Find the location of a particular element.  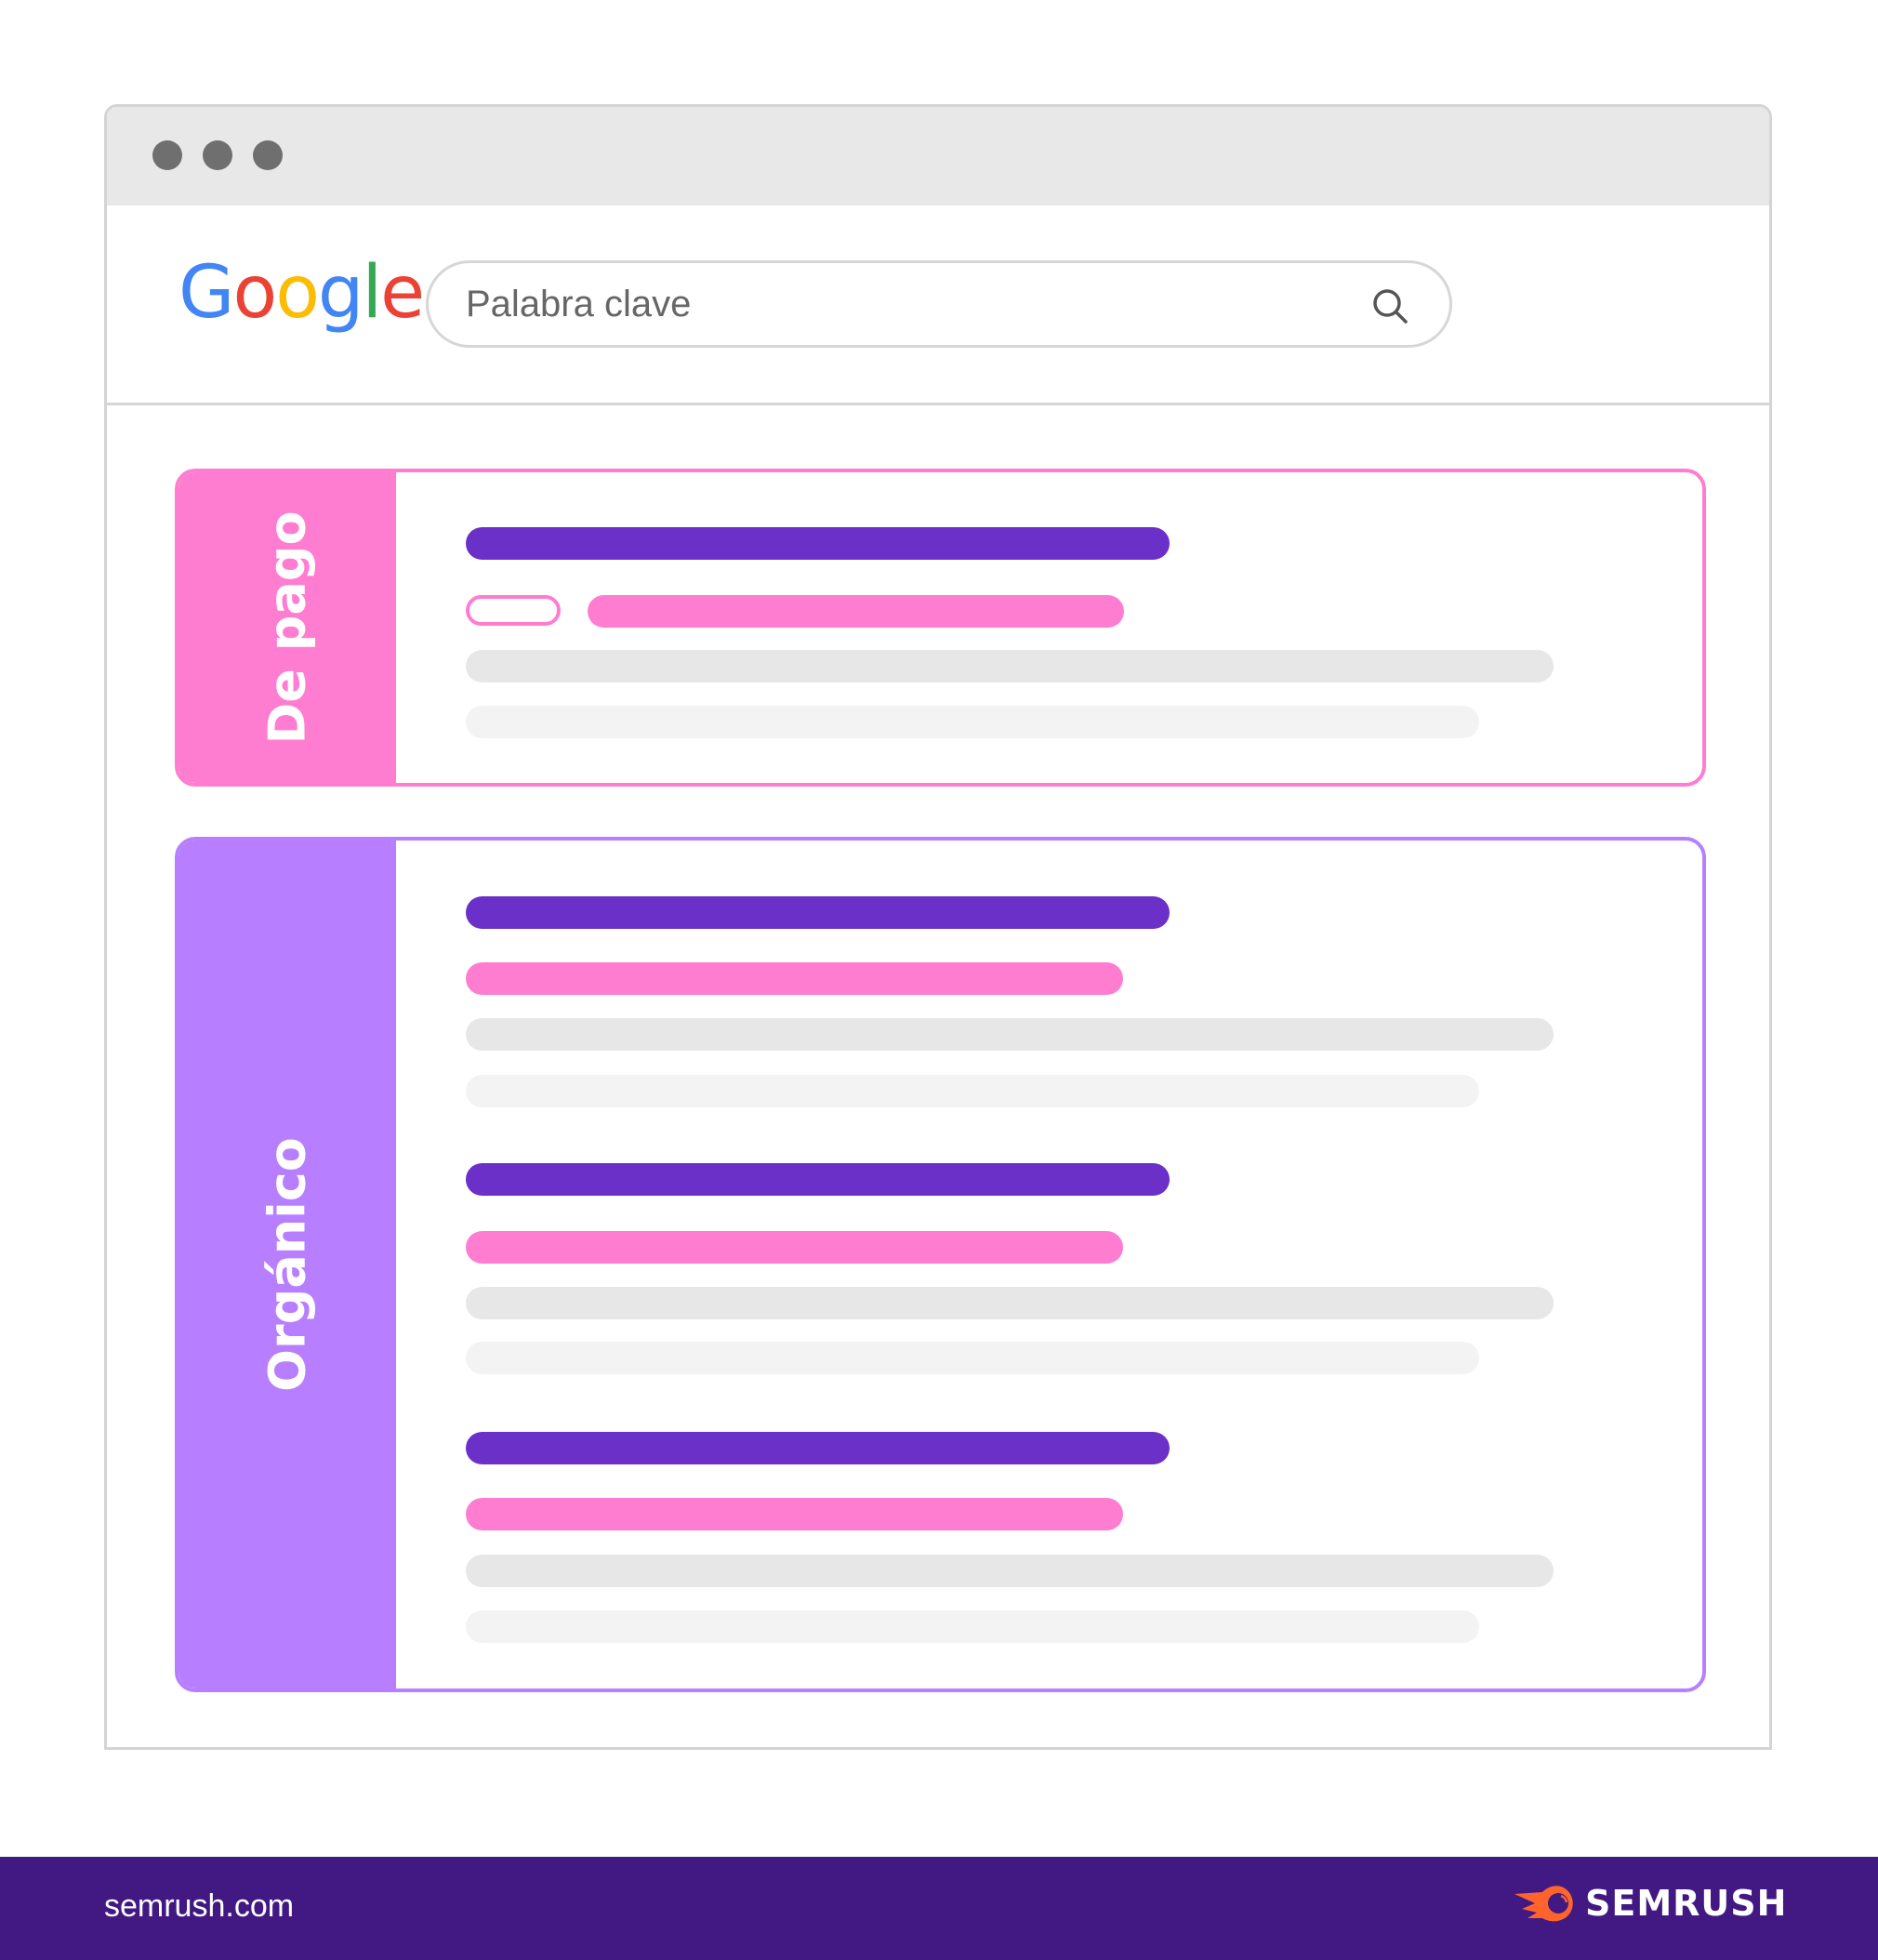

search-value: Palabra clave is located at coordinates (579, 304).